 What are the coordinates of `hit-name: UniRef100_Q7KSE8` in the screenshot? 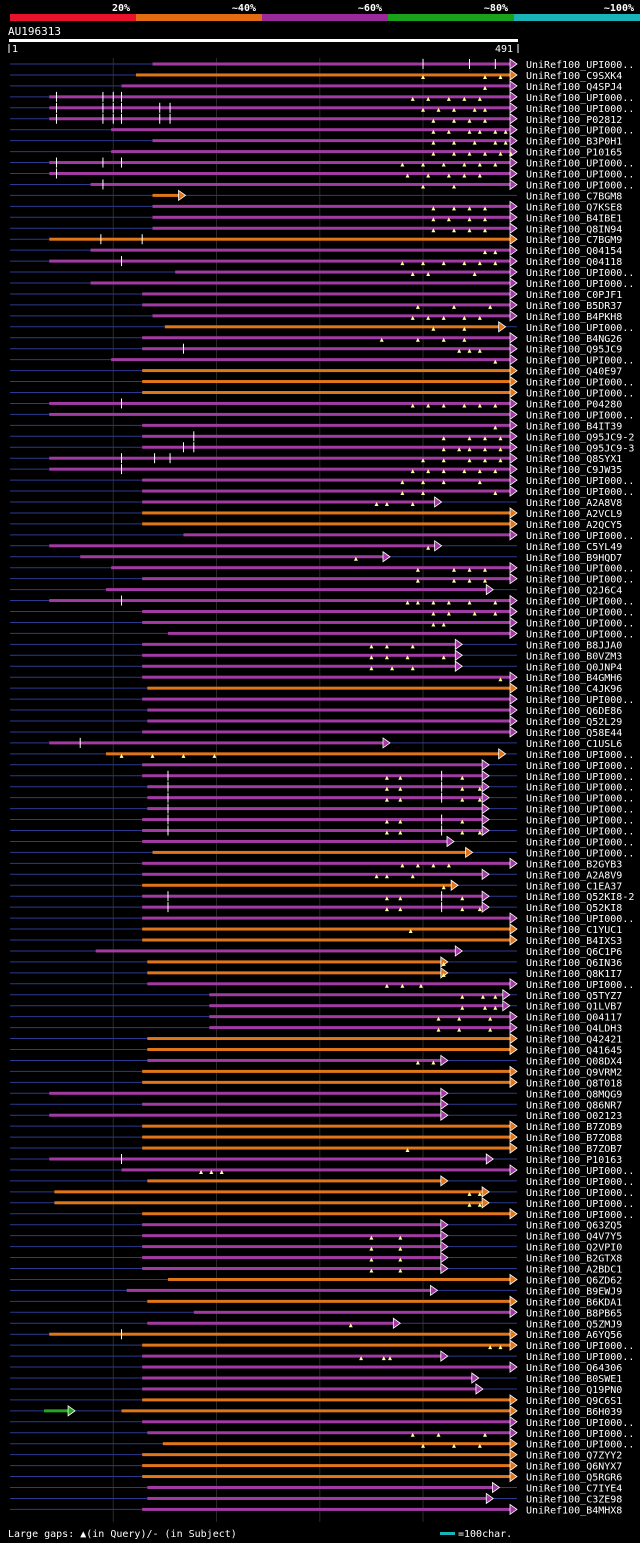 It's located at (574, 207).